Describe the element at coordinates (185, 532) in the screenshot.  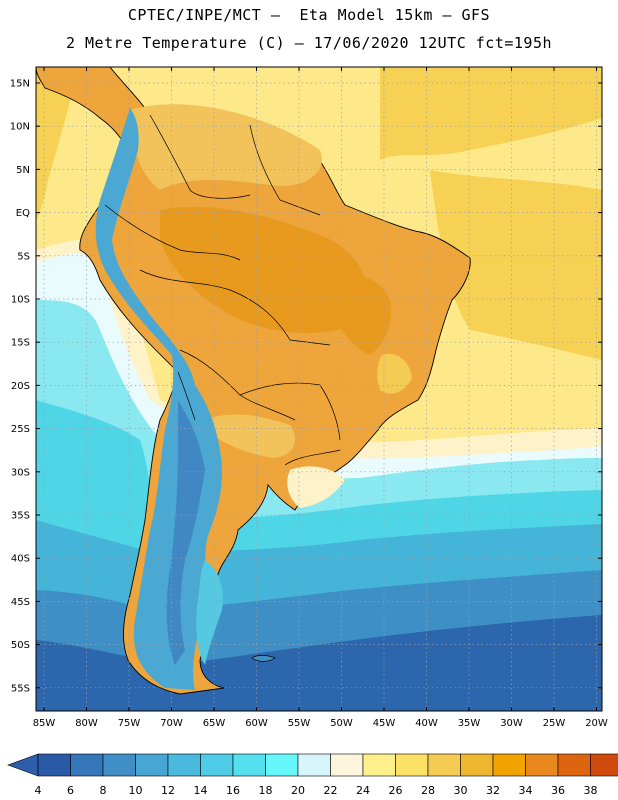
I see `land-andes-coldest` at that location.